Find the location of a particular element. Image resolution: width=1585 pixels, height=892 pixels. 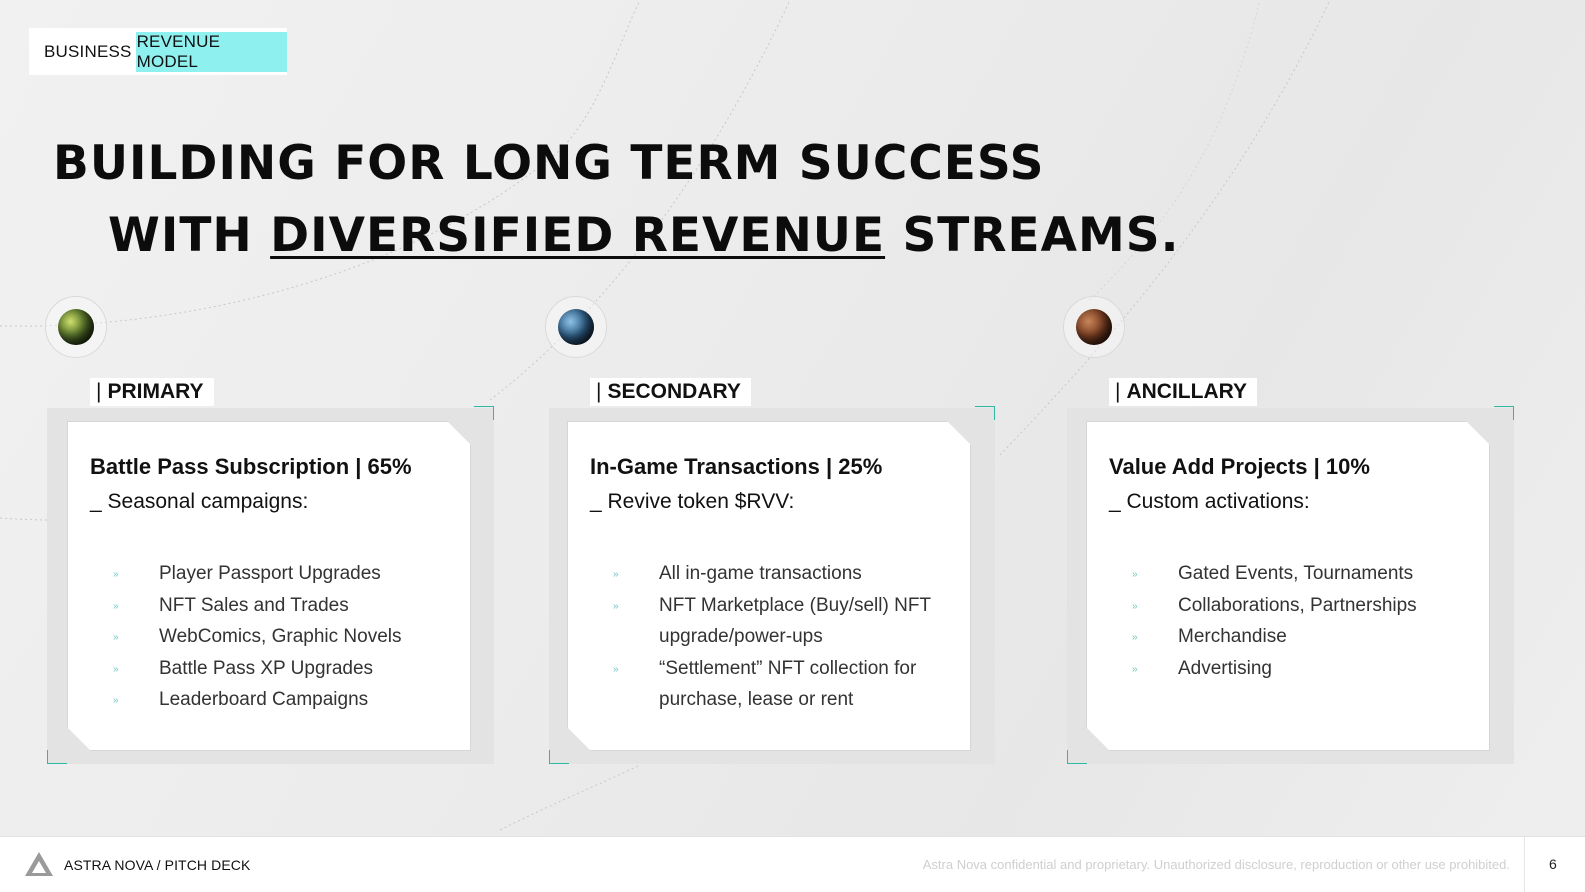

list-item: Player Passport Upgrades is located at coordinates (269, 574).